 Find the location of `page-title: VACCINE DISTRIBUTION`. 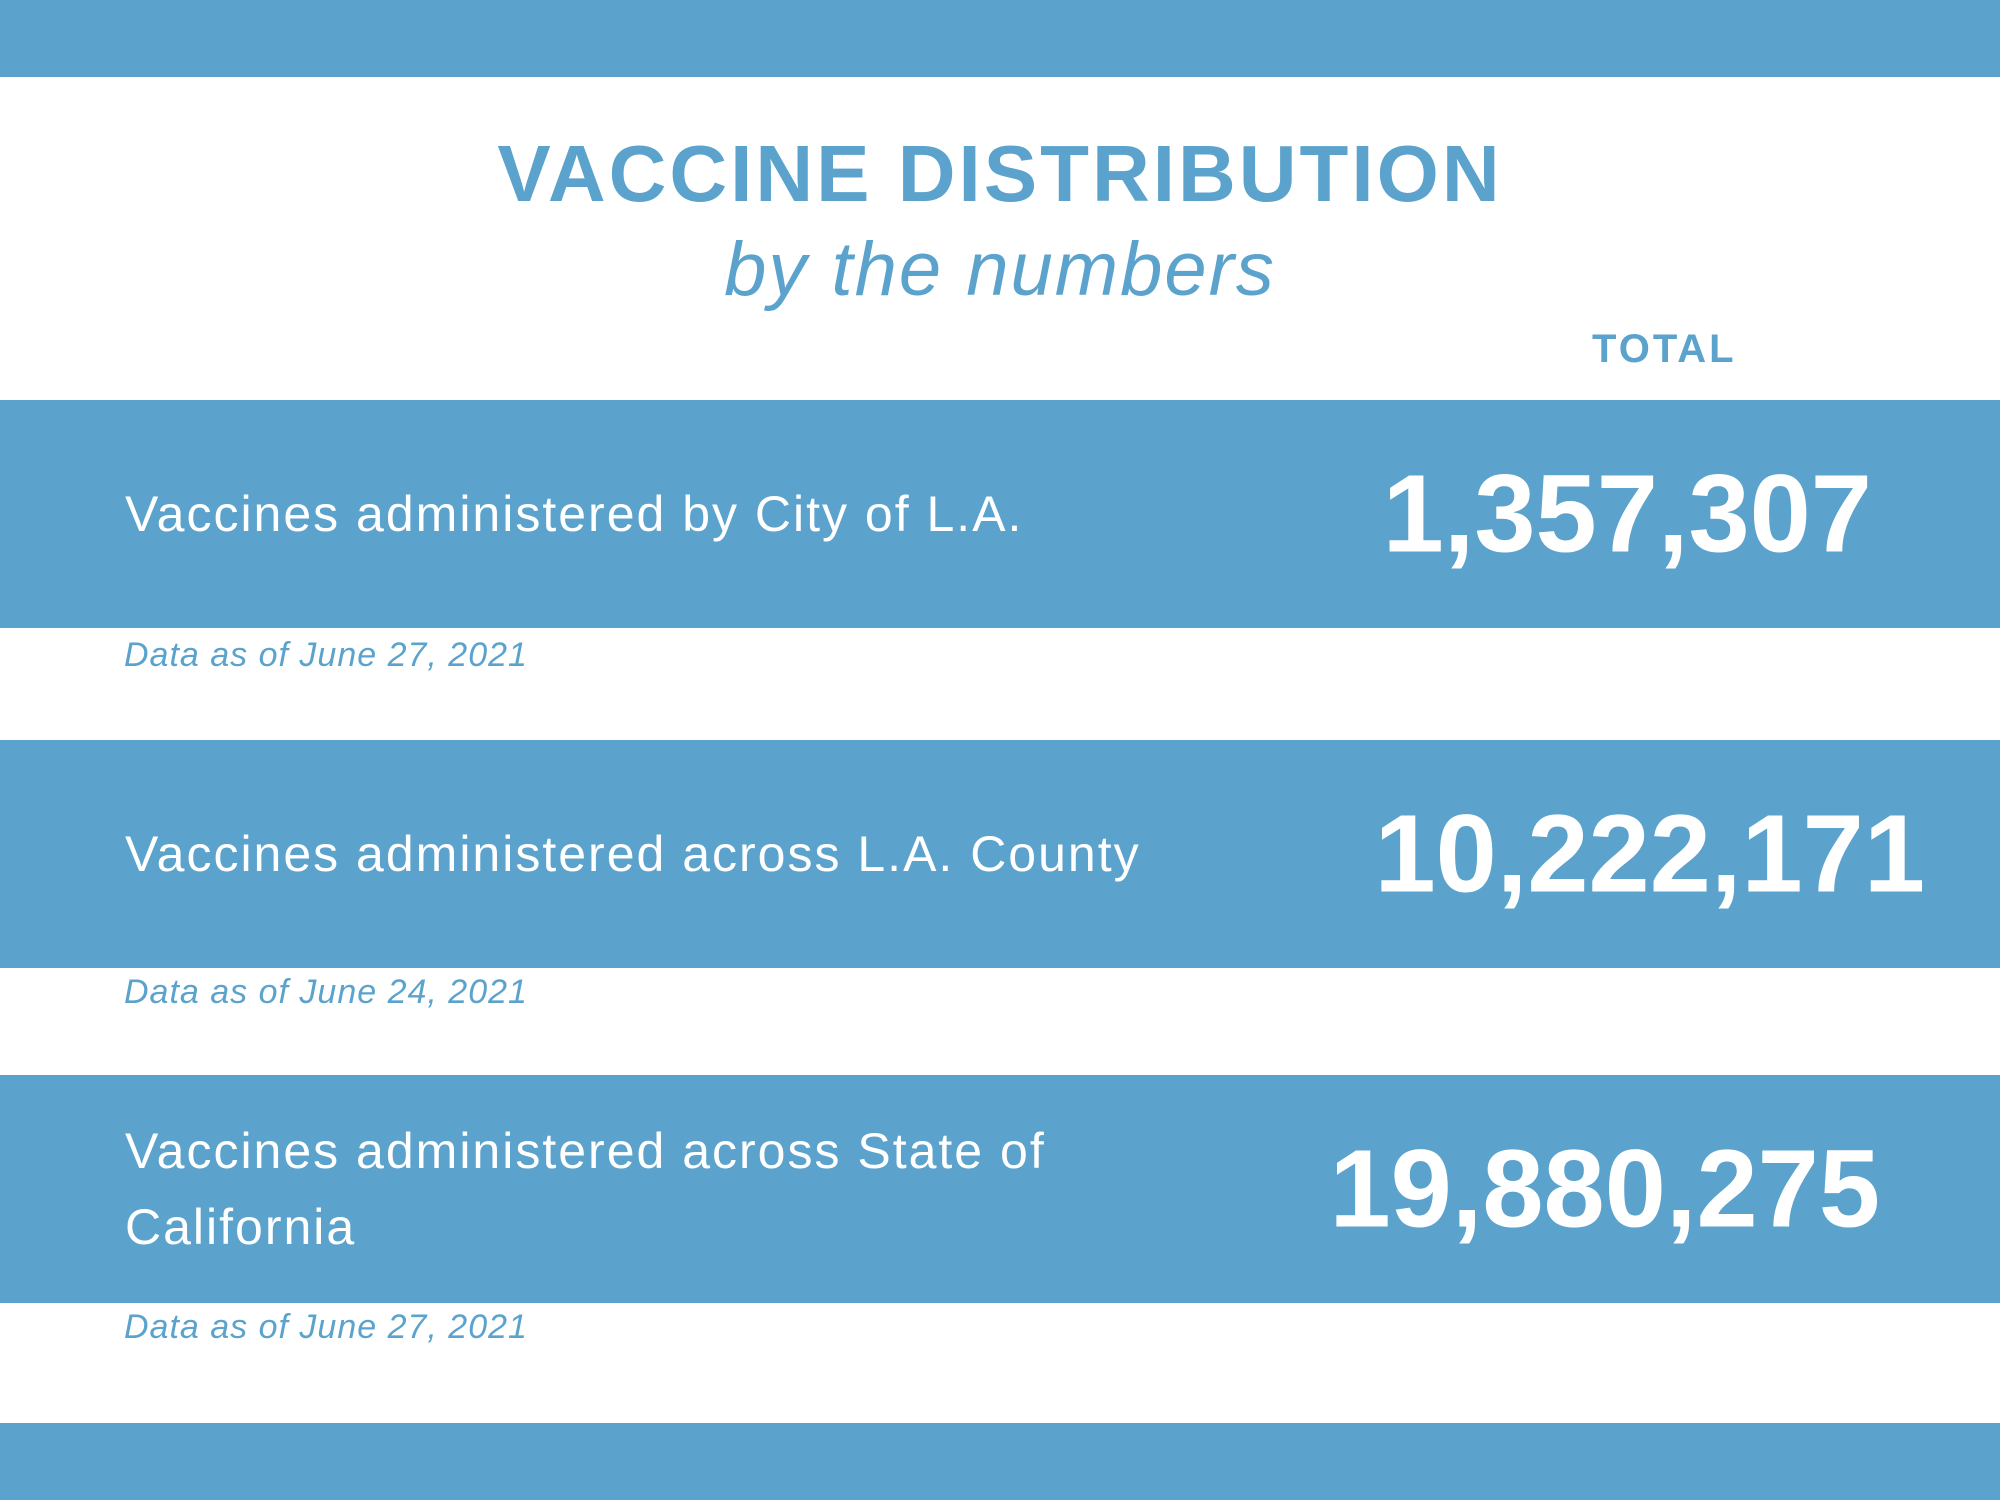

page-title: VACCINE DISTRIBUTION is located at coordinates (1000, 173).